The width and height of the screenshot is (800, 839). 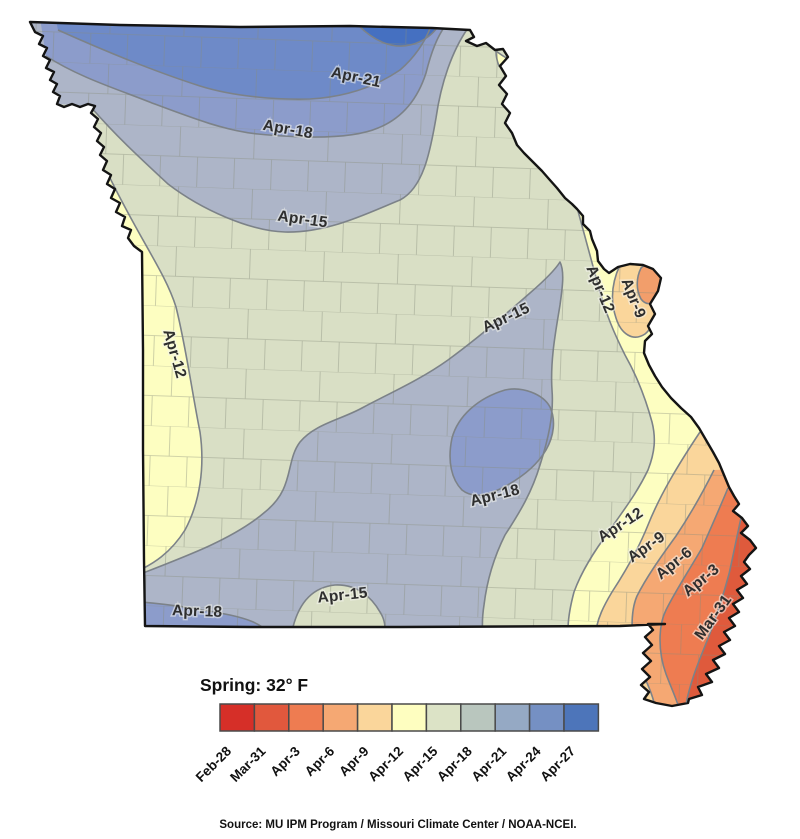 I want to click on legend-tick-label: Apr-18, so click(x=454, y=763).